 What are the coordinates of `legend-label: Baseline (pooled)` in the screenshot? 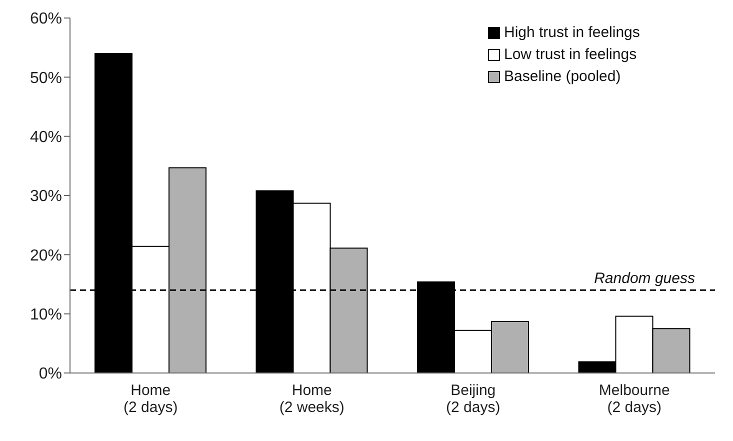 It's located at (562, 77).